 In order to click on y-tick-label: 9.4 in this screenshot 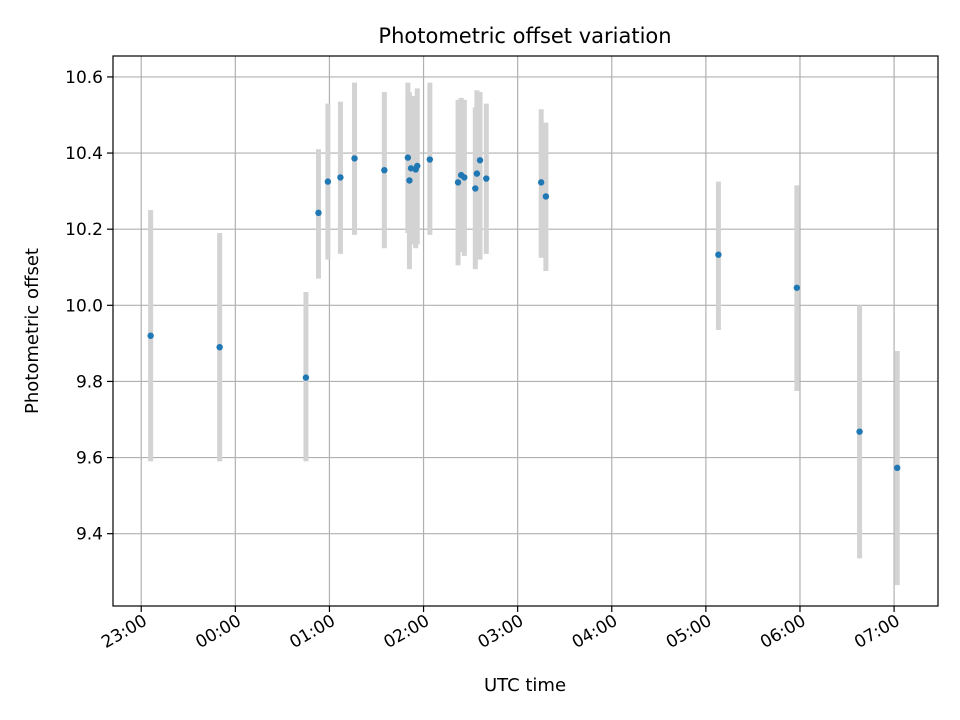, I will do `click(89, 535)`.